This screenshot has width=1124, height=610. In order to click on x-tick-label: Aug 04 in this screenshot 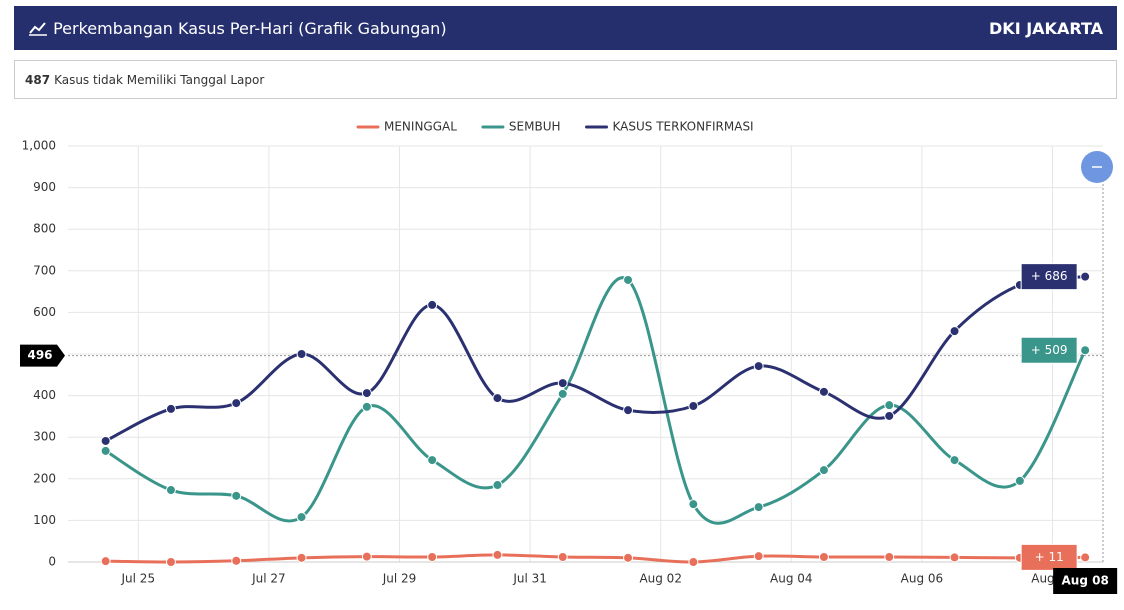, I will do `click(791, 579)`.